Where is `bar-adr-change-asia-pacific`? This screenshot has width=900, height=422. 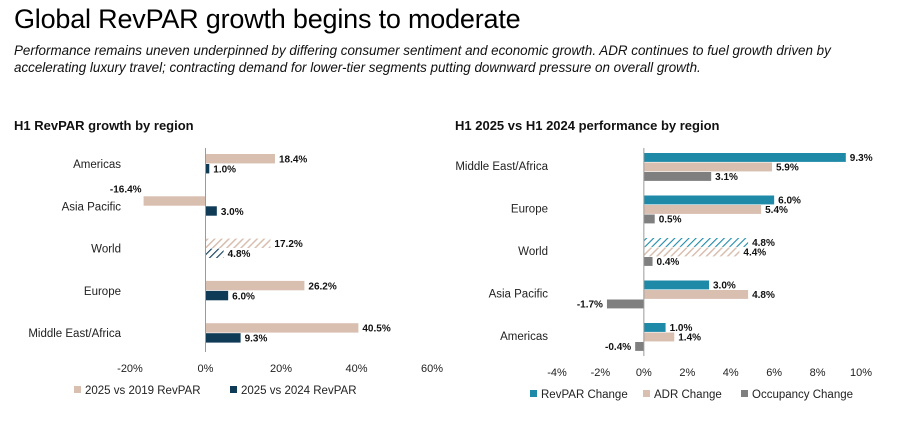
bar-adr-change-asia-pacific is located at coordinates (696, 294).